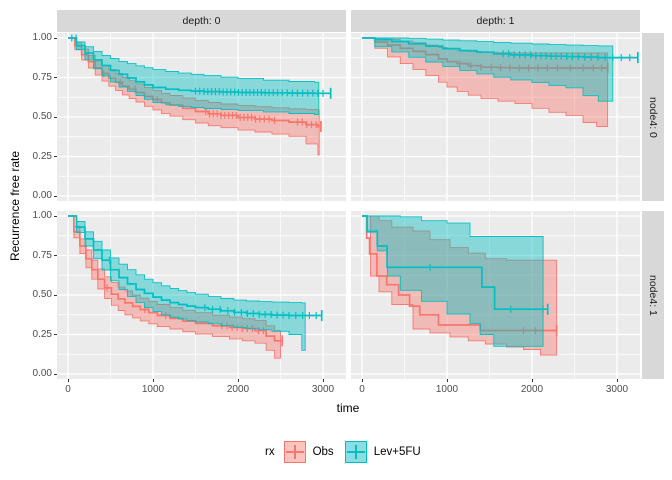  I want to click on y-axis-title: Recurrence free rate, so click(15, 206).